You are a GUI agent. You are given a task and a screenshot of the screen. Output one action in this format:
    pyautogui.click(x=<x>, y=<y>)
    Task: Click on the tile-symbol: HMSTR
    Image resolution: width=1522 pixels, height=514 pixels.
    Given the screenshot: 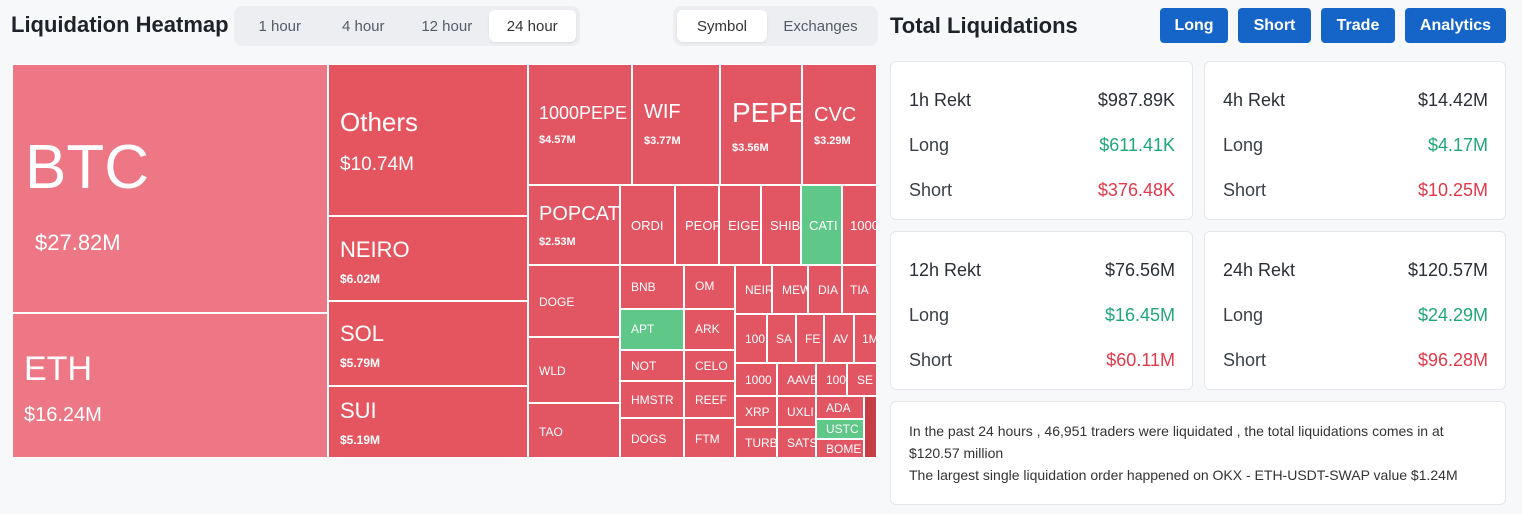 What is the action you would take?
    pyautogui.click(x=652, y=400)
    